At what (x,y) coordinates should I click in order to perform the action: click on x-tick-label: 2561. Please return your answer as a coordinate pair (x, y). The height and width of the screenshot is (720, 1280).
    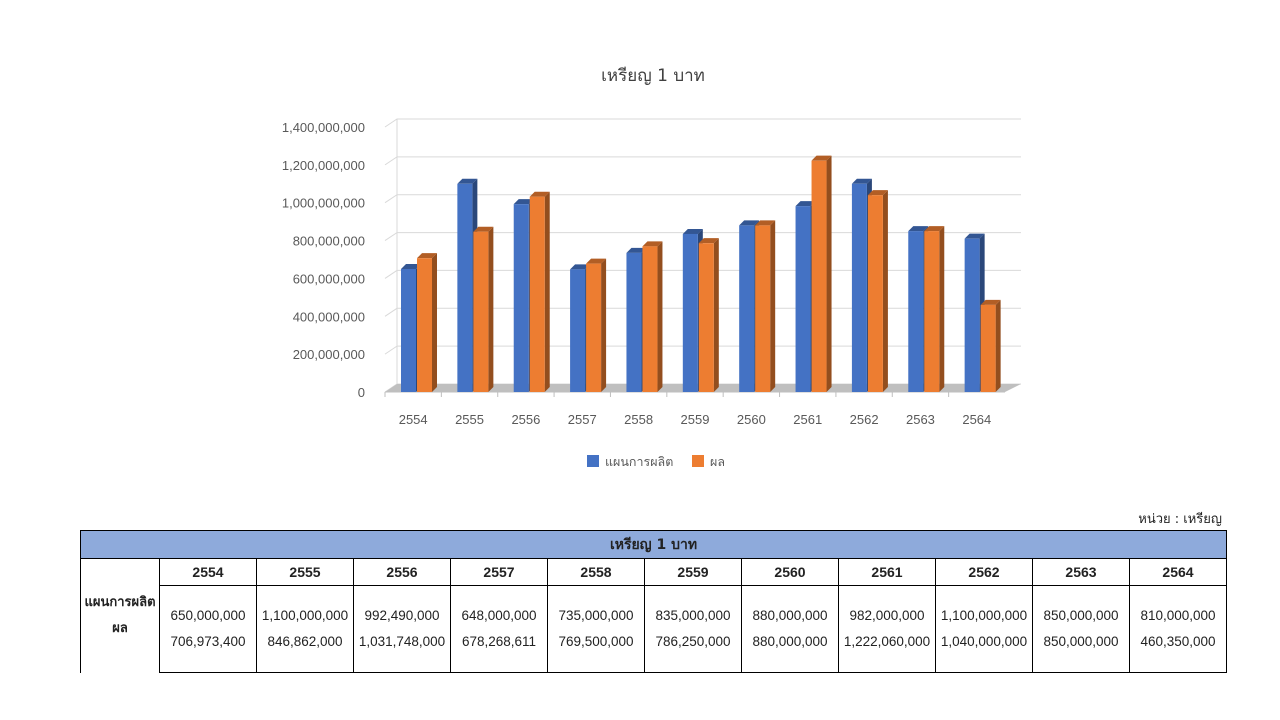
    Looking at the image, I should click on (807, 419).